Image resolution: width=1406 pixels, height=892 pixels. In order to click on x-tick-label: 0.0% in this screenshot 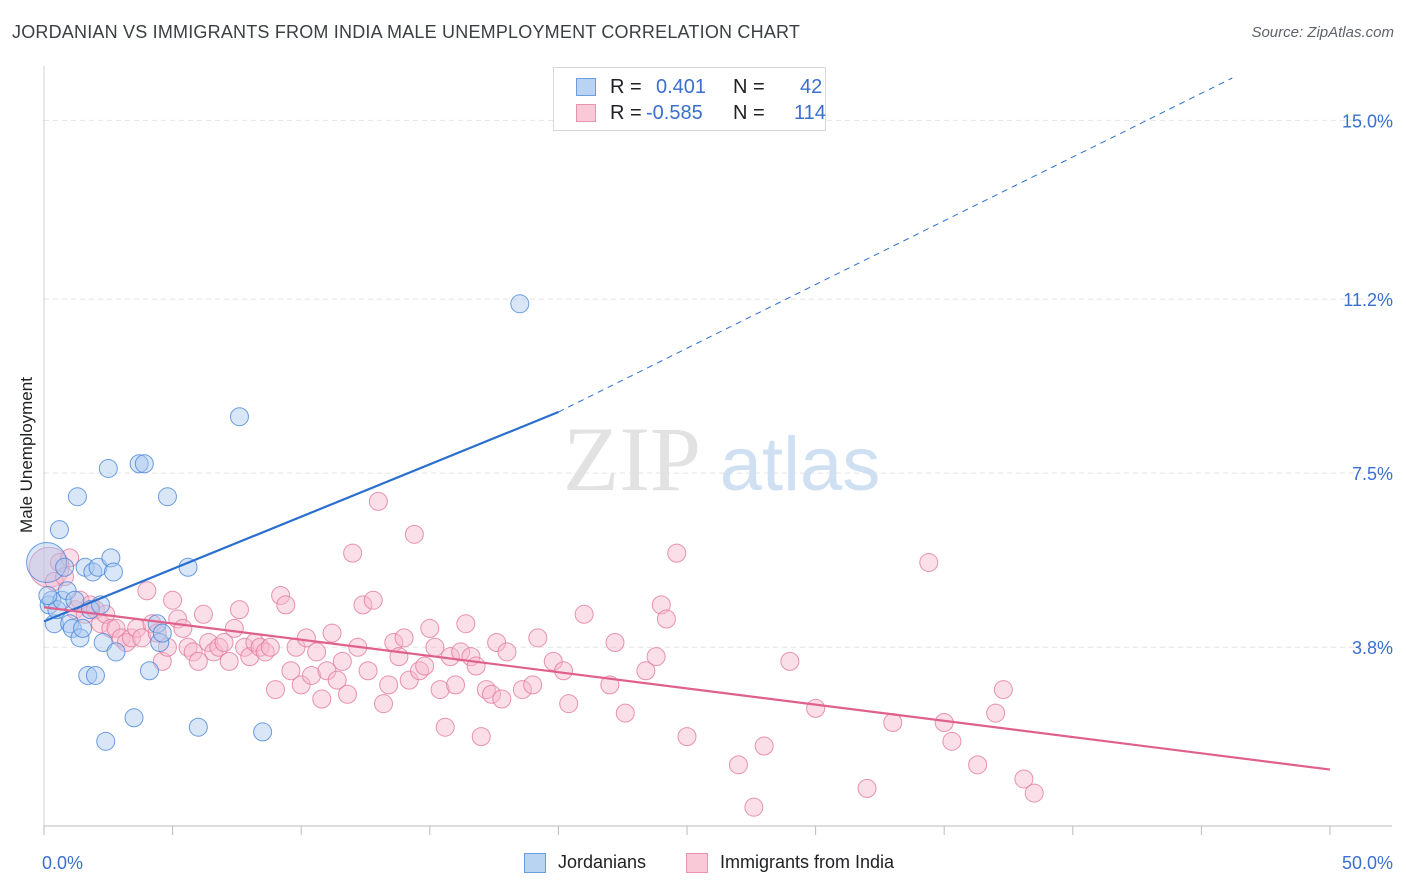, I will do `click(62, 863)`.